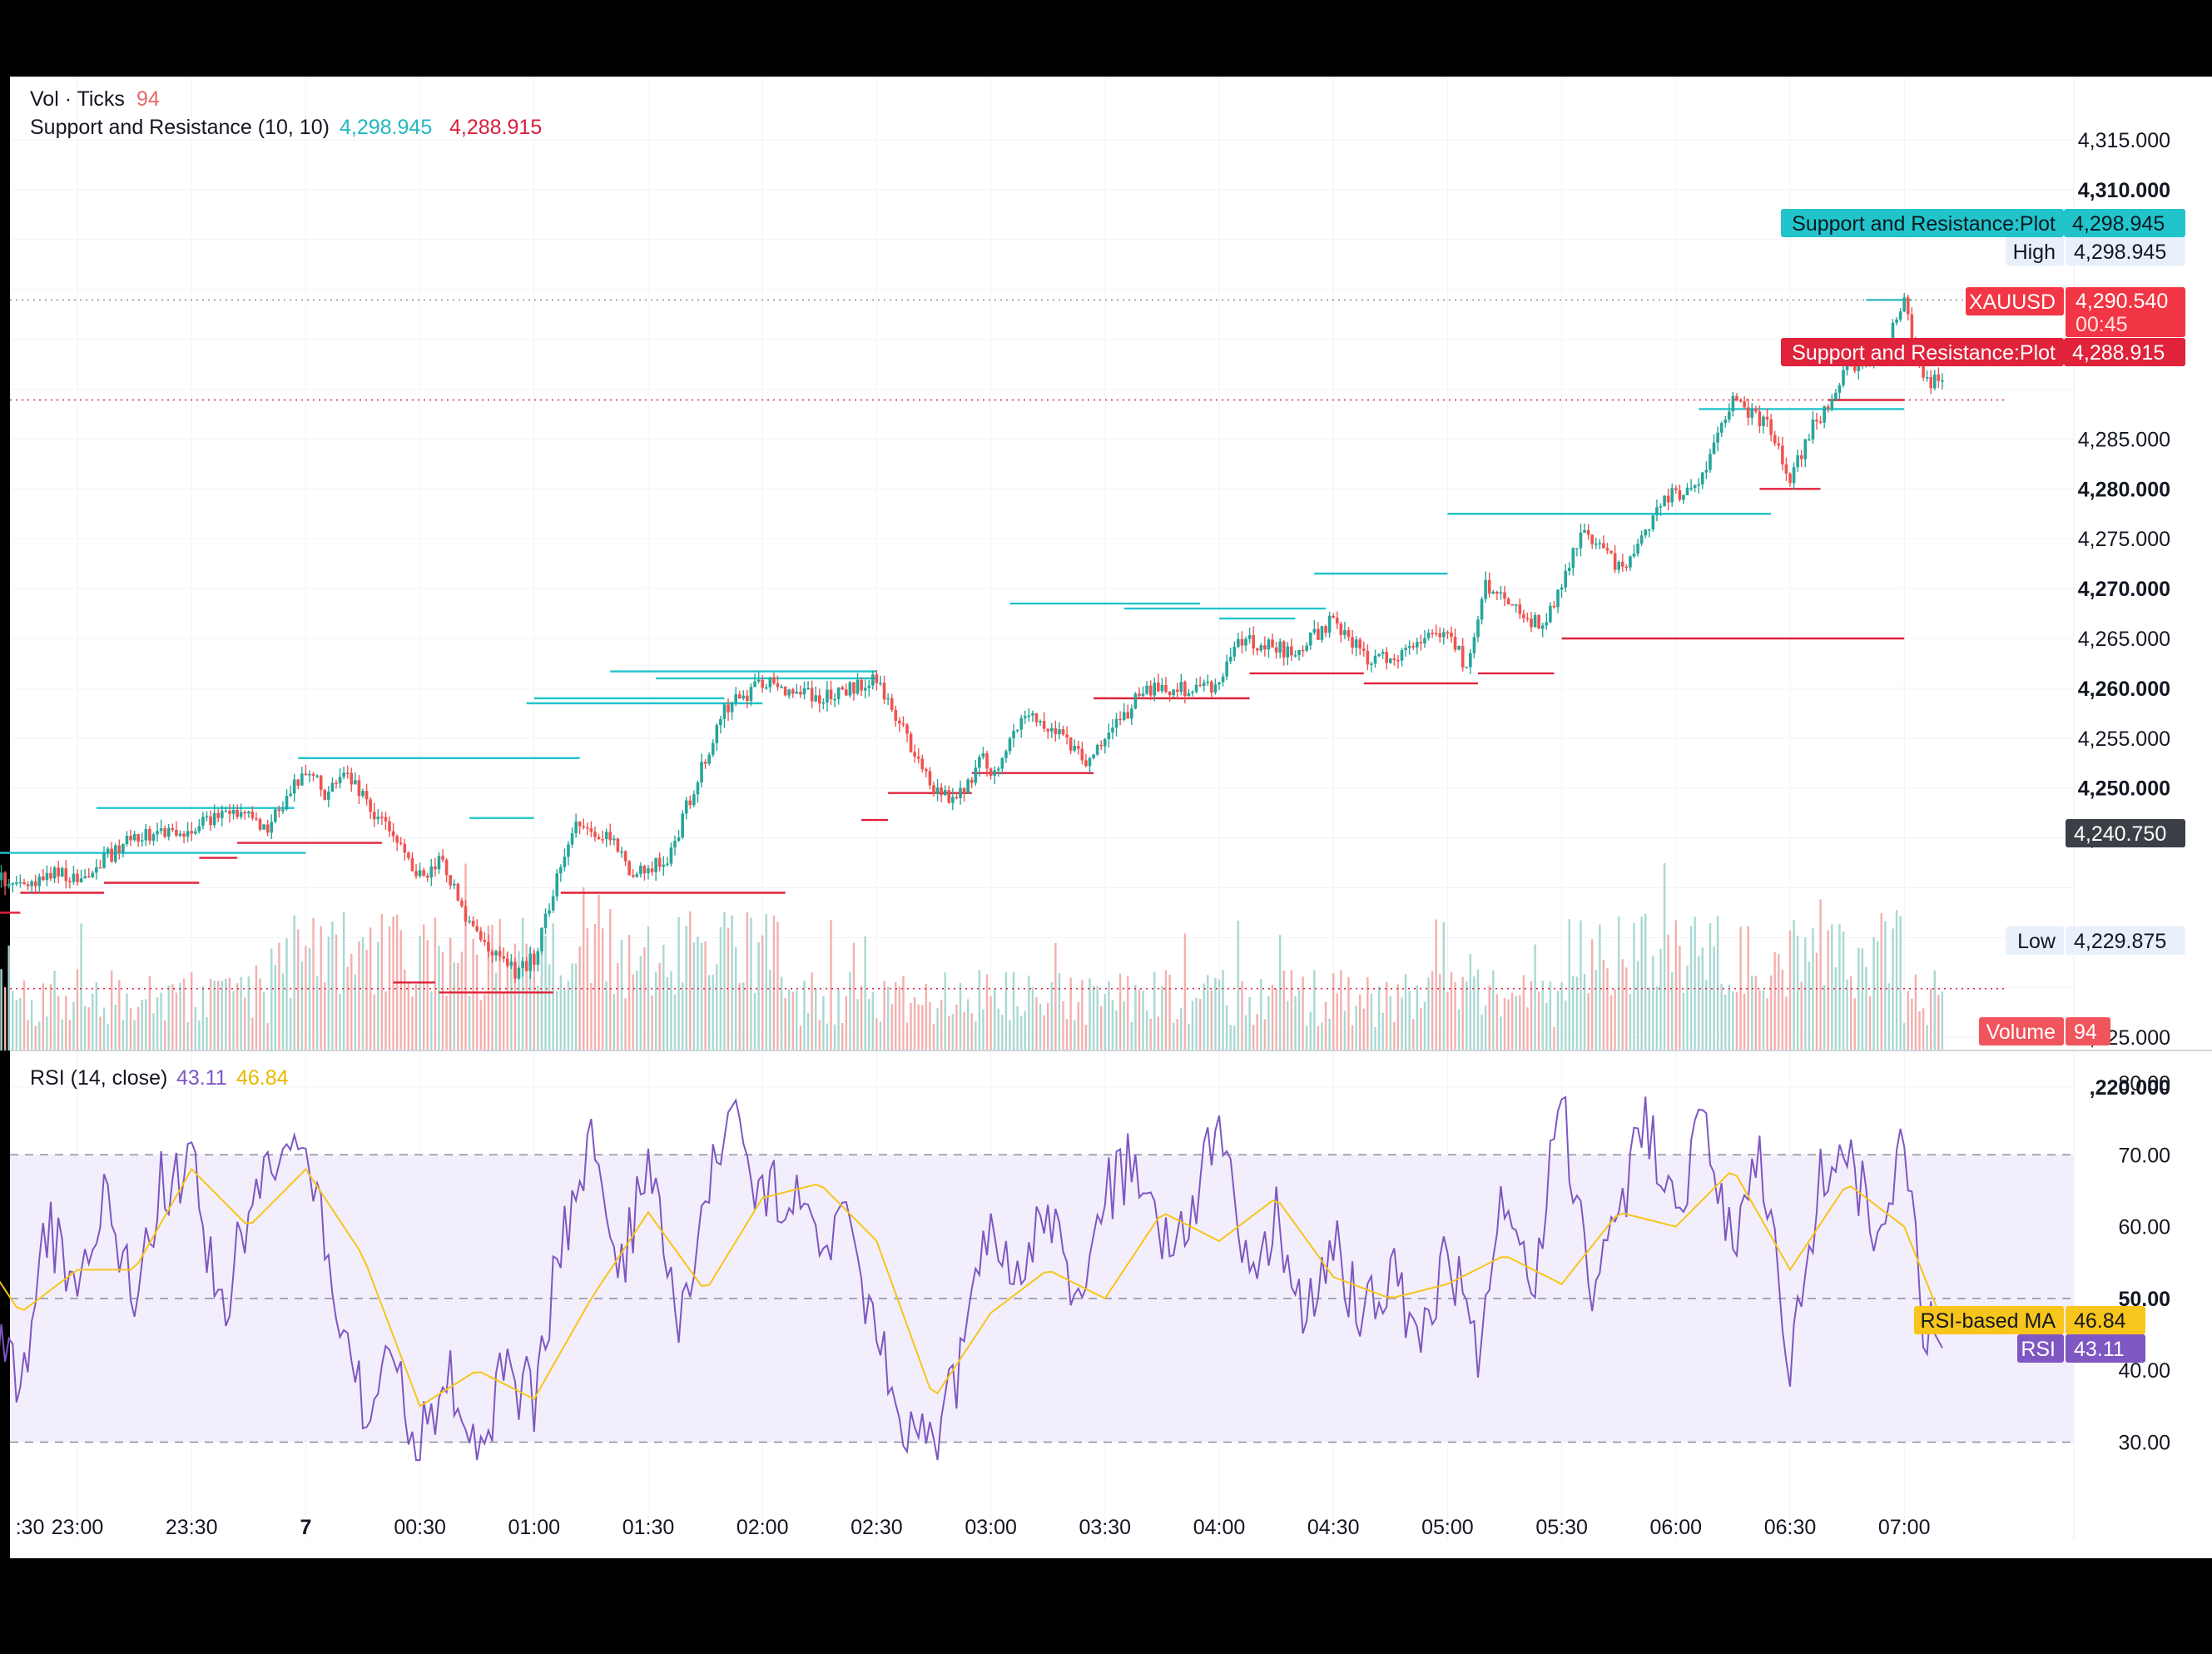  What do you see at coordinates (2144, 1227) in the screenshot?
I see `rsi-tick-label: 60.00` at bounding box center [2144, 1227].